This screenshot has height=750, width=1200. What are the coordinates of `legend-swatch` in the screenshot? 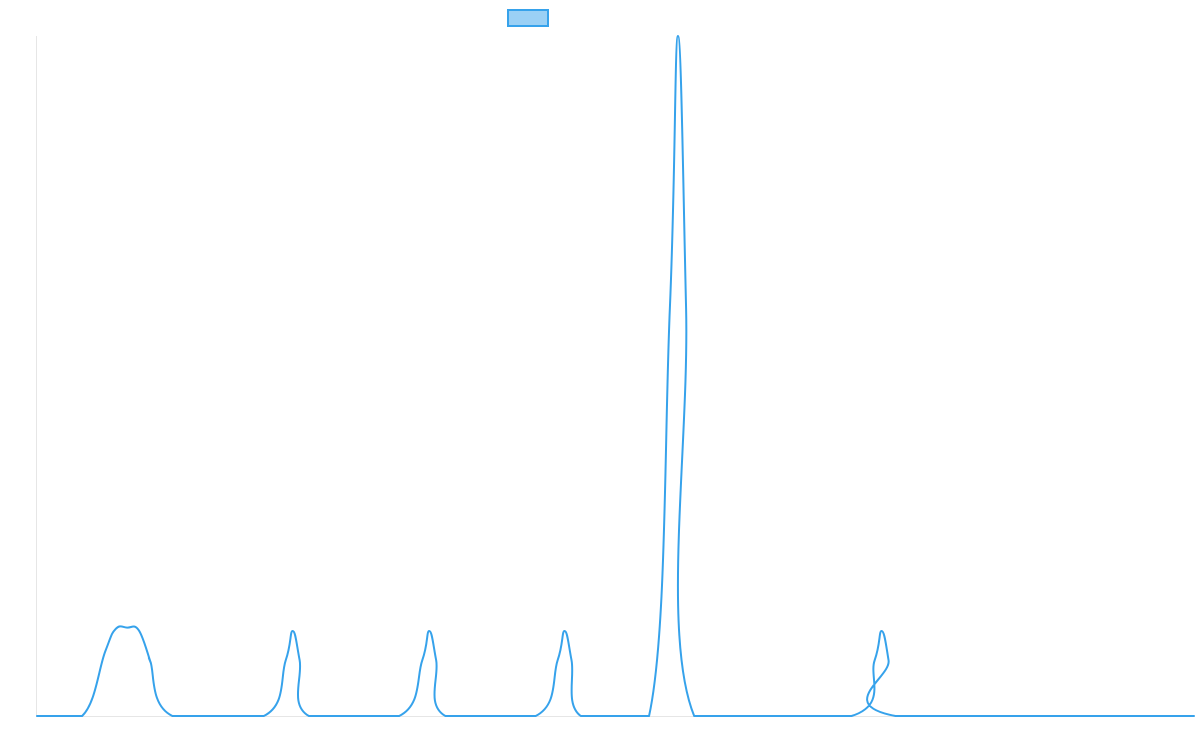 It's located at (528, 18).